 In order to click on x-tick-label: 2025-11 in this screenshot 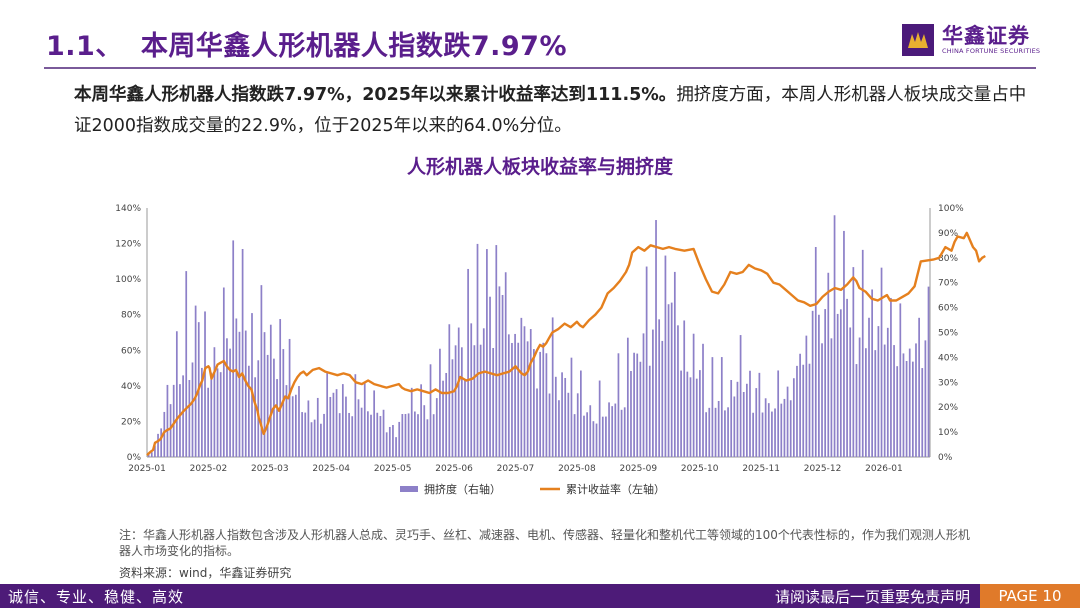, I will do `click(761, 469)`.